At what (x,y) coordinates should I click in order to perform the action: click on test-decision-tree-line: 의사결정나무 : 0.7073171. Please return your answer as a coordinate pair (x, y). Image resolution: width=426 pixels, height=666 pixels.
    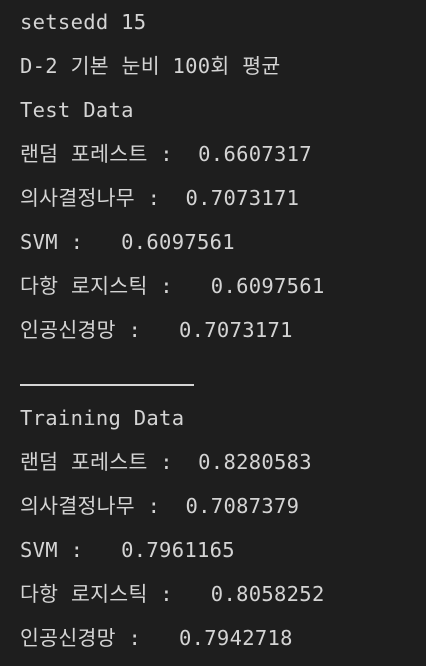
    Looking at the image, I should click on (160, 198).